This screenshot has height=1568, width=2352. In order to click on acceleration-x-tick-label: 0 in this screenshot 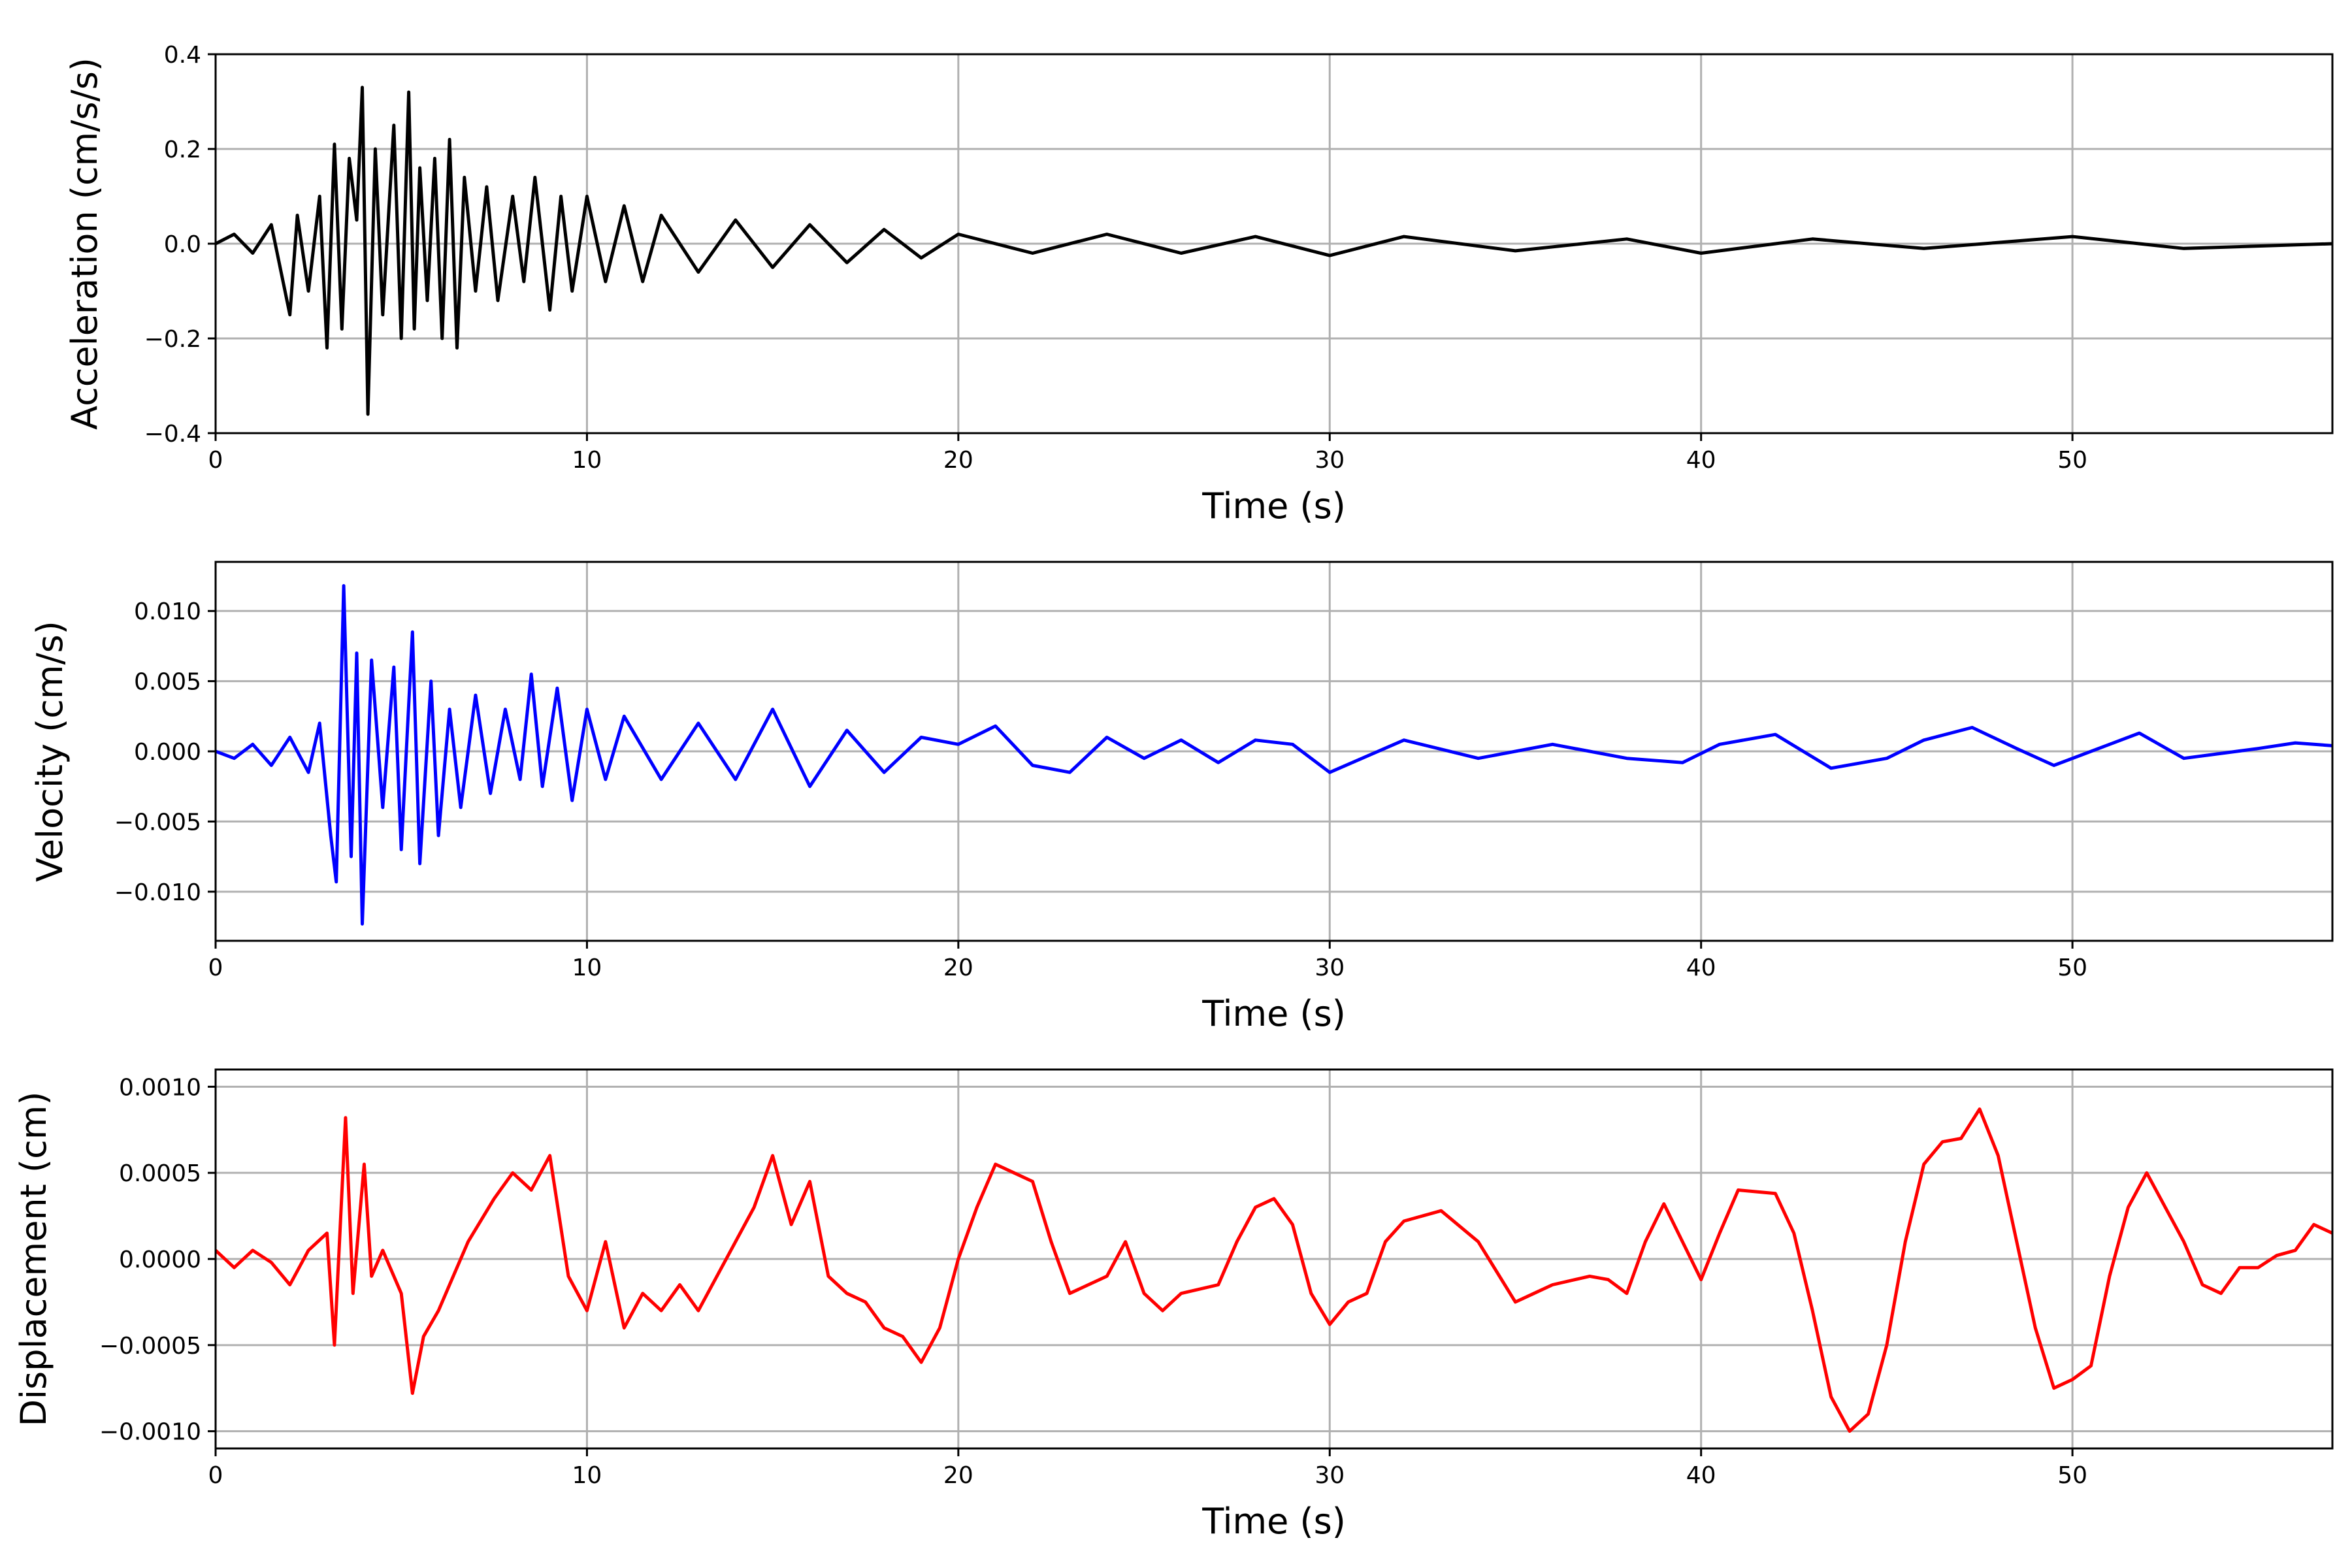, I will do `click(215, 460)`.